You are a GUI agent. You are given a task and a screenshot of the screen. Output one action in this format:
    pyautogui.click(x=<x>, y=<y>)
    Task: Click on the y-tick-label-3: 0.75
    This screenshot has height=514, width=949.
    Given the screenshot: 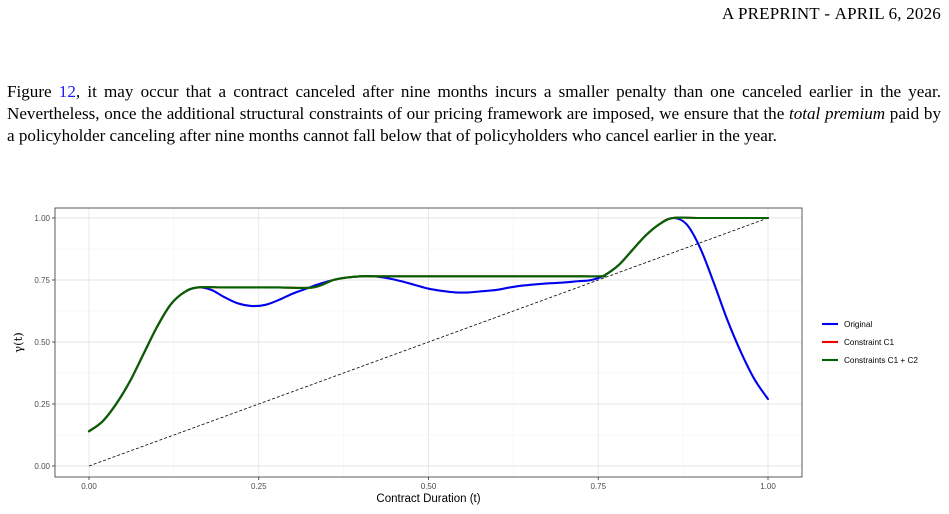 What is the action you would take?
    pyautogui.click(x=42, y=280)
    